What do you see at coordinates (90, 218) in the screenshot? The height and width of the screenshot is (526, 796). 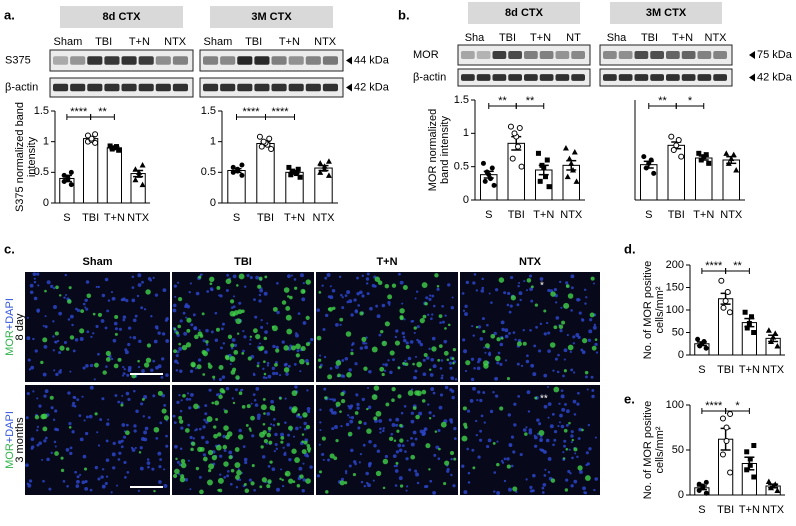 I see `x-tick-label: TBI` at bounding box center [90, 218].